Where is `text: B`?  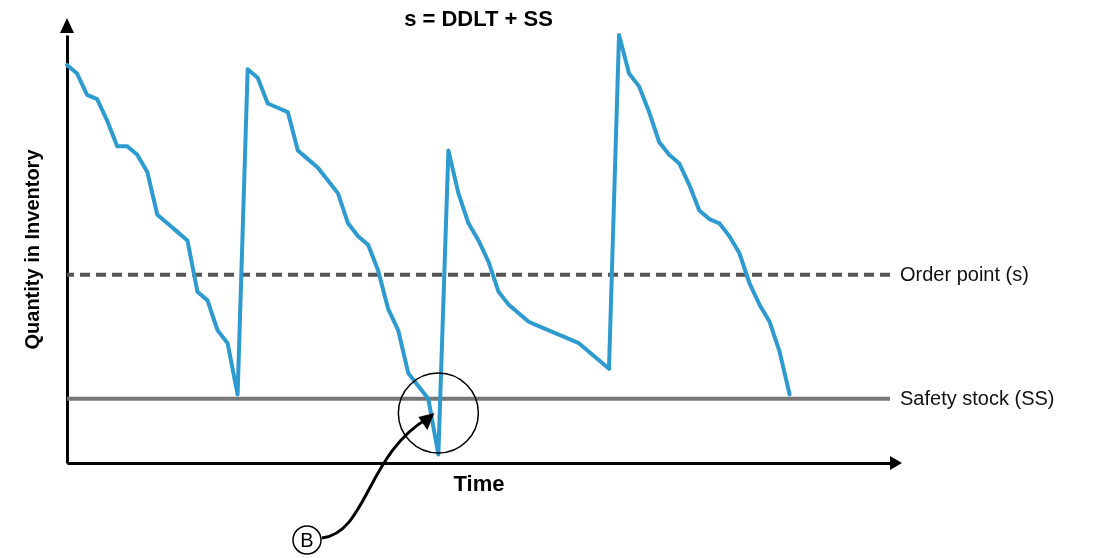
text: B is located at coordinates (307, 540).